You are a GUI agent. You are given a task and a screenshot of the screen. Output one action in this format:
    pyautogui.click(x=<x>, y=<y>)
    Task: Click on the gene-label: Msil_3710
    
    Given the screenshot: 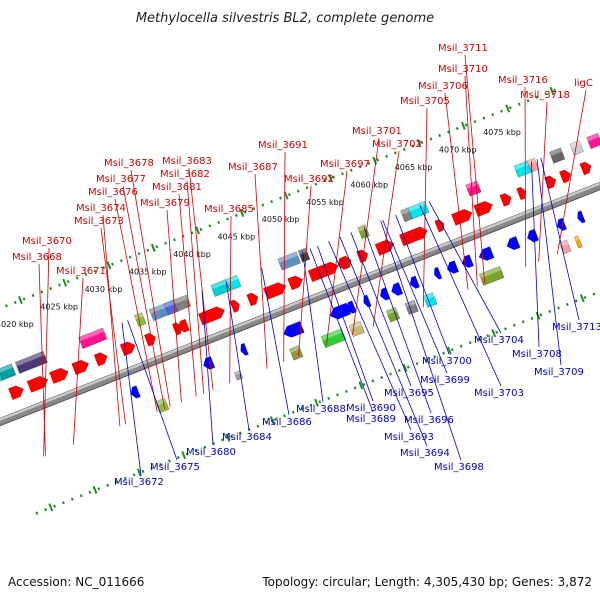 What is the action you would take?
    pyautogui.click(x=463, y=69)
    